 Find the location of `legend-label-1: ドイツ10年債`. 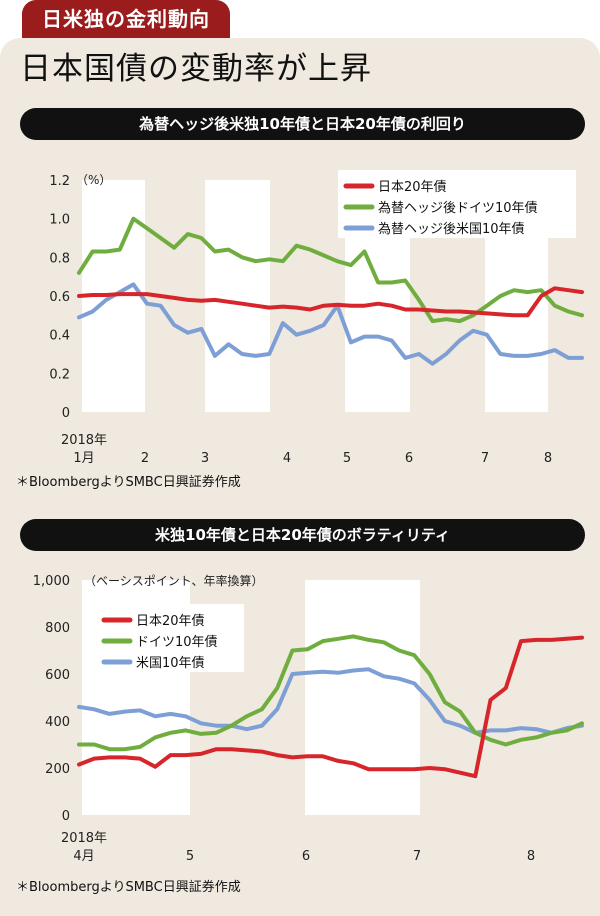

legend-label-1: ドイツ10年債 is located at coordinates (177, 642).